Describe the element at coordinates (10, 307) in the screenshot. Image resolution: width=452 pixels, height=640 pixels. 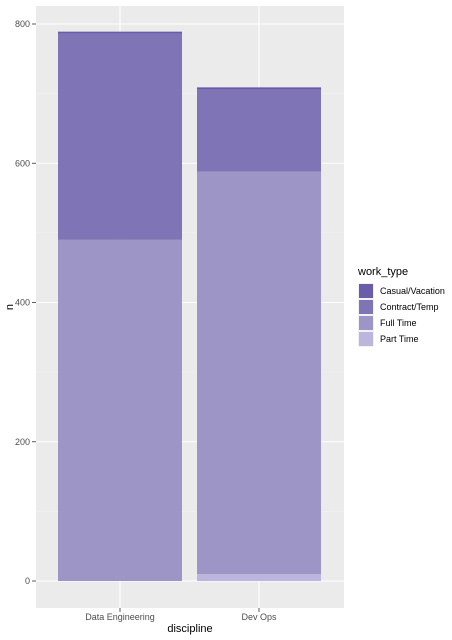
I see `y-axis-title: n` at that location.